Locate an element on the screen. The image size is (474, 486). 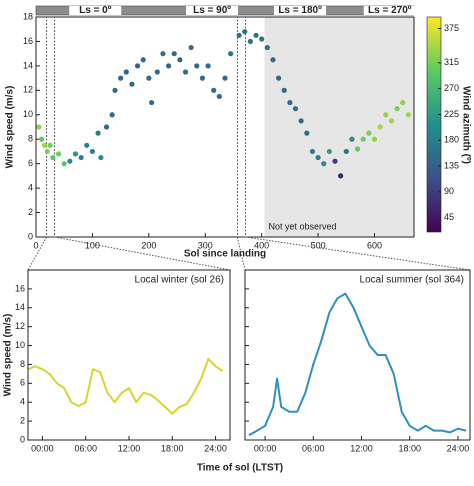
colorbar-tick-label: 375 is located at coordinates (451, 28).